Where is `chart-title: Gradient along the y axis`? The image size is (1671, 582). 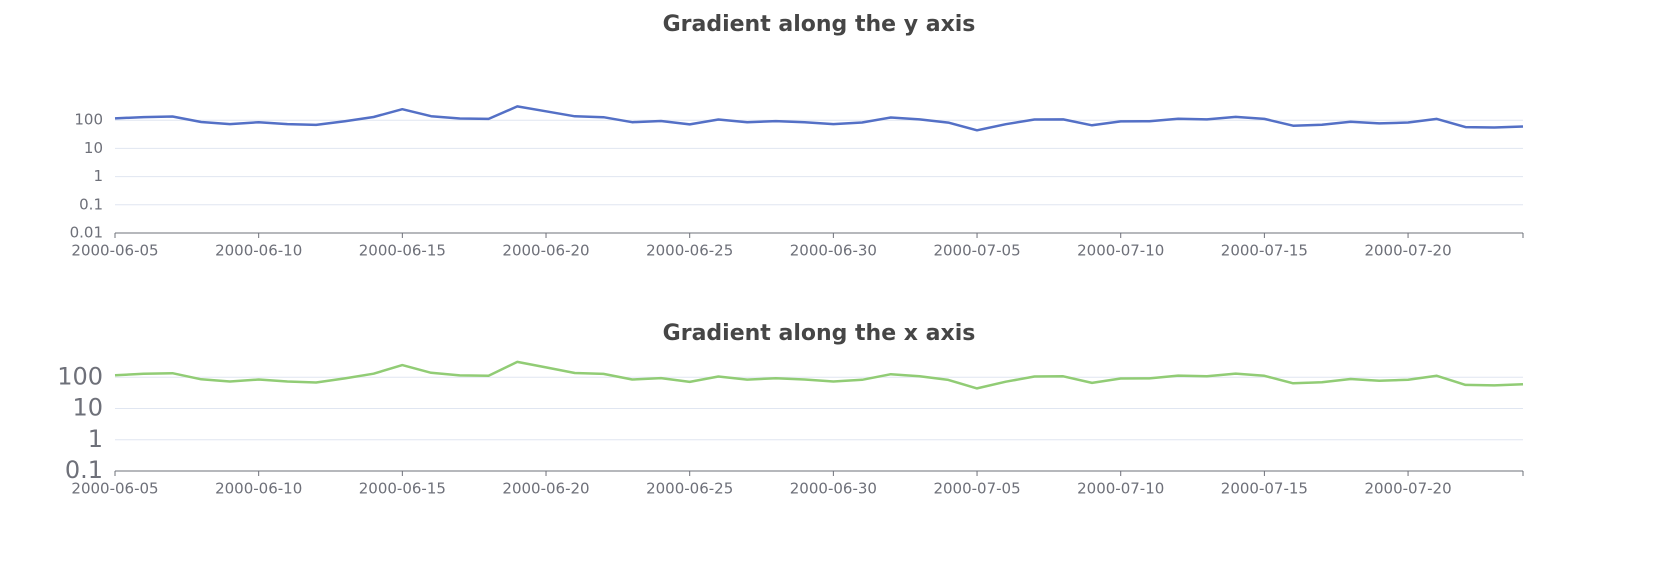
chart-title: Gradient along the y axis is located at coordinates (819, 24).